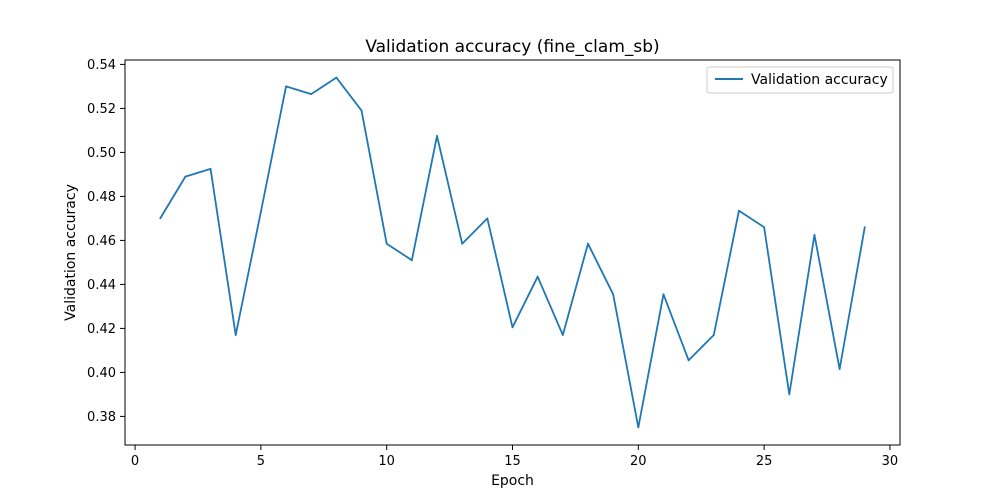 This screenshot has height=500, width=1000. I want to click on y-tick-label: 0.46, so click(101, 241).